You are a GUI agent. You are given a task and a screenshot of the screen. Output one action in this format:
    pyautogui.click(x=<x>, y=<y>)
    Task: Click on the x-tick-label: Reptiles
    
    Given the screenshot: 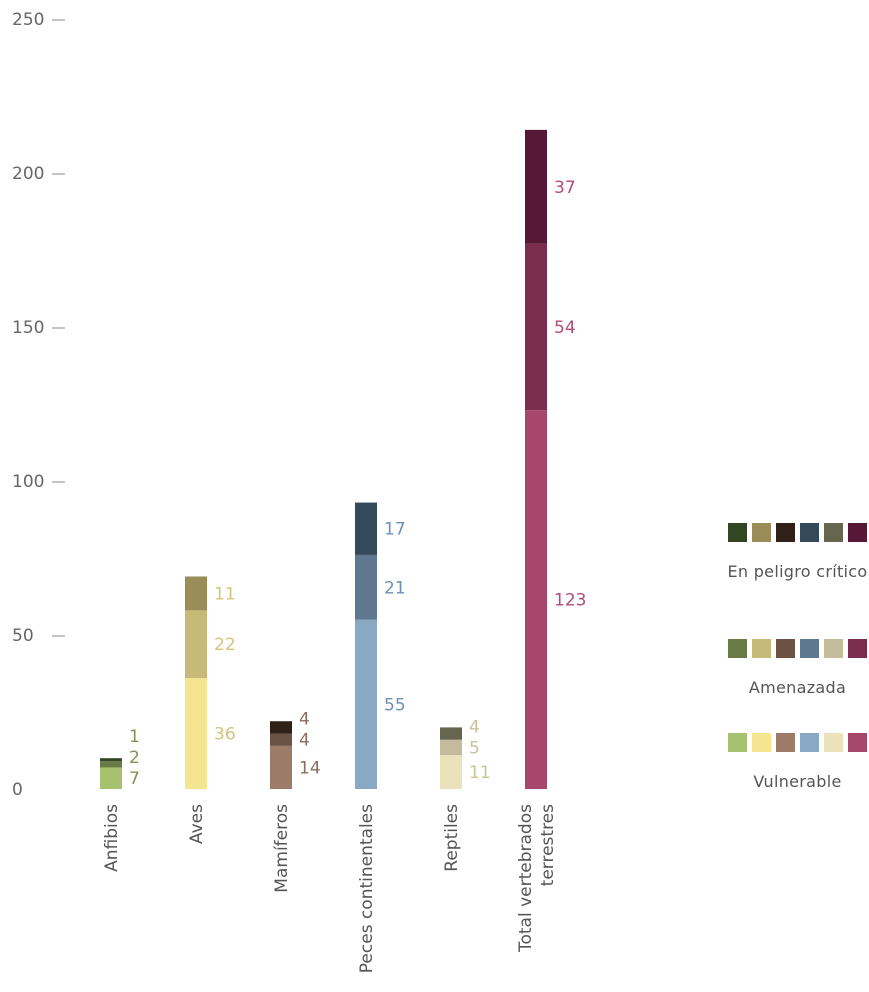 What is the action you would take?
    pyautogui.click(x=452, y=838)
    